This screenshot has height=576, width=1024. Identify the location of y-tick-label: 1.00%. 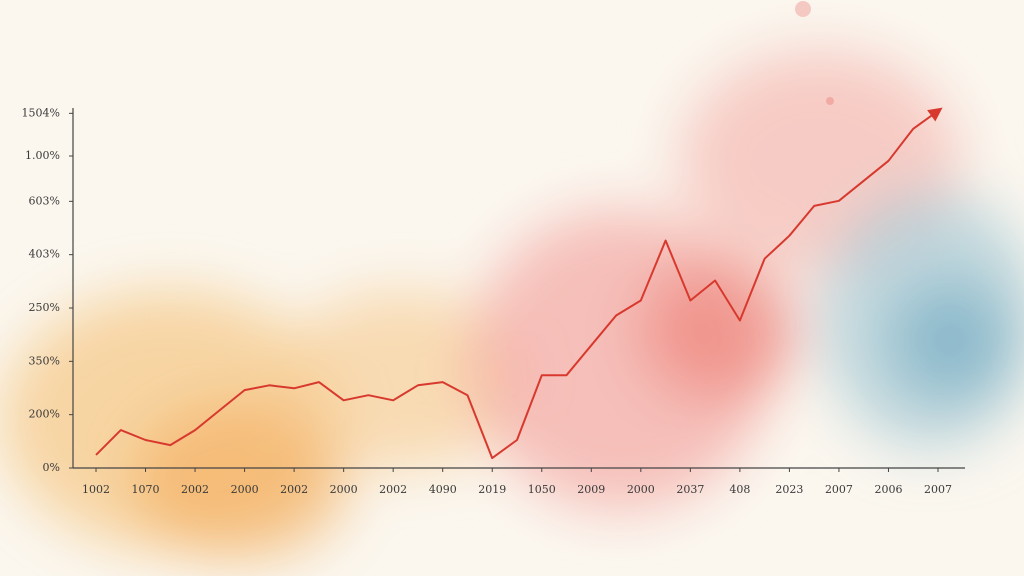
(42, 155).